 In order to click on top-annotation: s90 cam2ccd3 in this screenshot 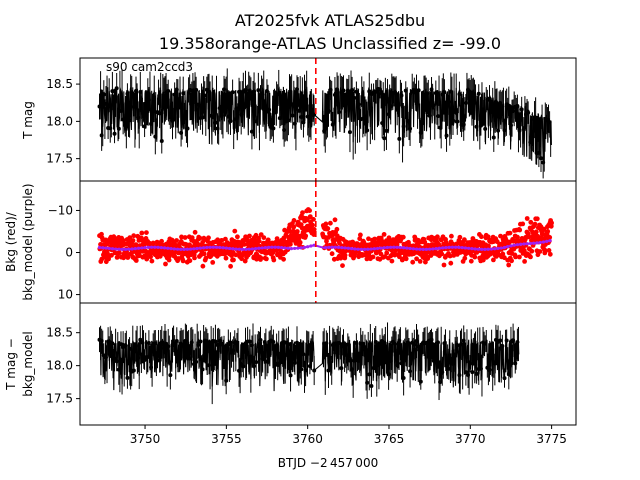, I will do `click(149, 67)`.